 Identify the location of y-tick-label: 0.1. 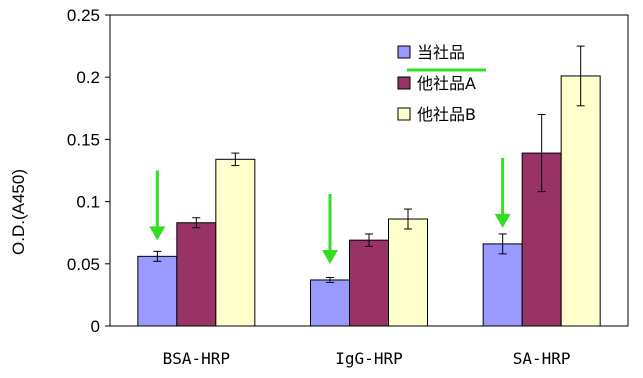
(88, 202).